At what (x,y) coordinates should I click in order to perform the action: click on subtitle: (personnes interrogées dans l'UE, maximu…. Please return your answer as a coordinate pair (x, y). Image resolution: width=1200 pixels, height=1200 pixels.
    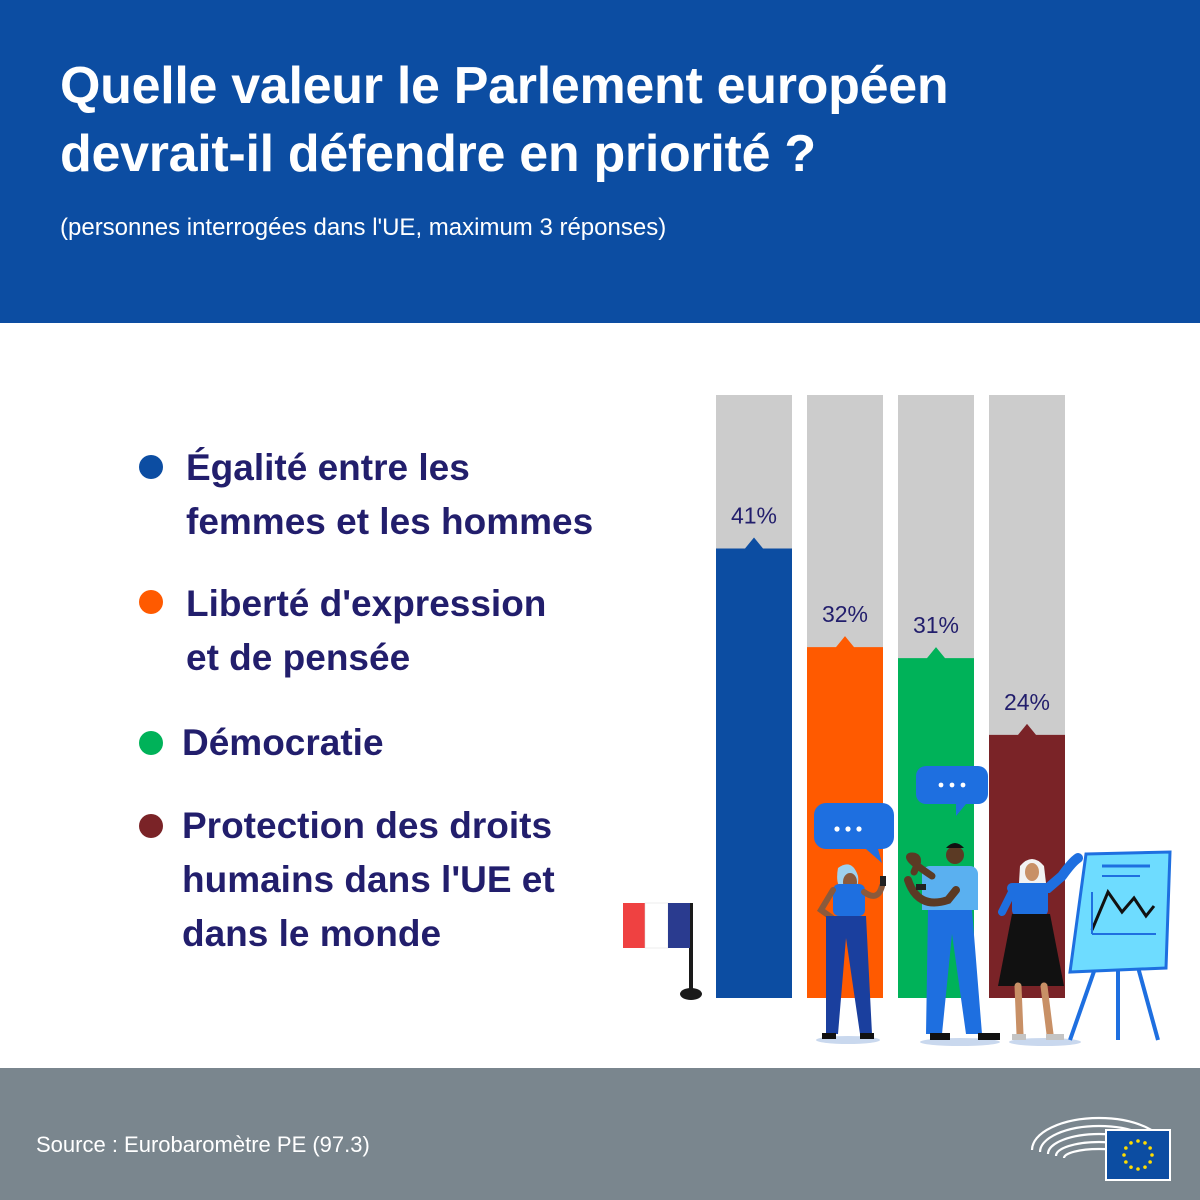
    Looking at the image, I should click on (363, 227).